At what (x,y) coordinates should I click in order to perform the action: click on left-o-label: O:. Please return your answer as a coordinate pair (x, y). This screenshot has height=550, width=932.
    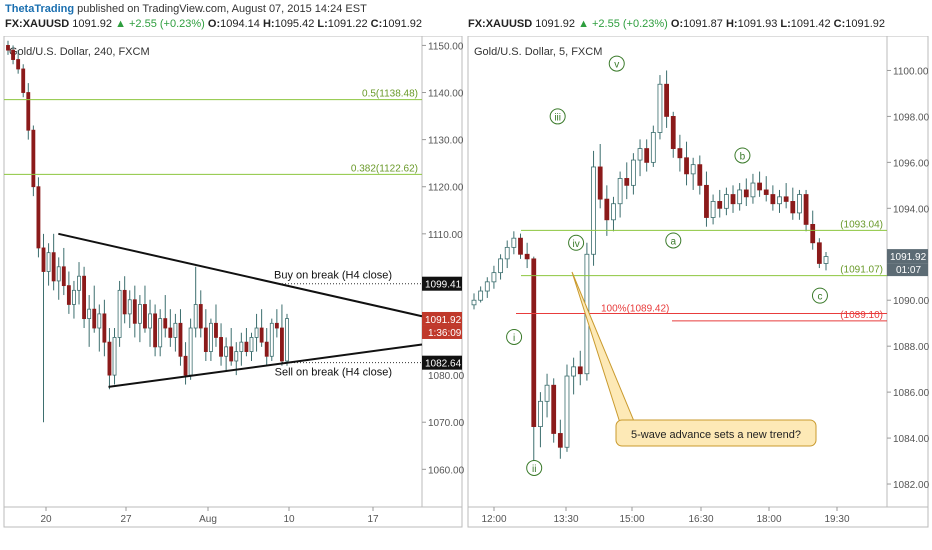
    Looking at the image, I should click on (214, 24).